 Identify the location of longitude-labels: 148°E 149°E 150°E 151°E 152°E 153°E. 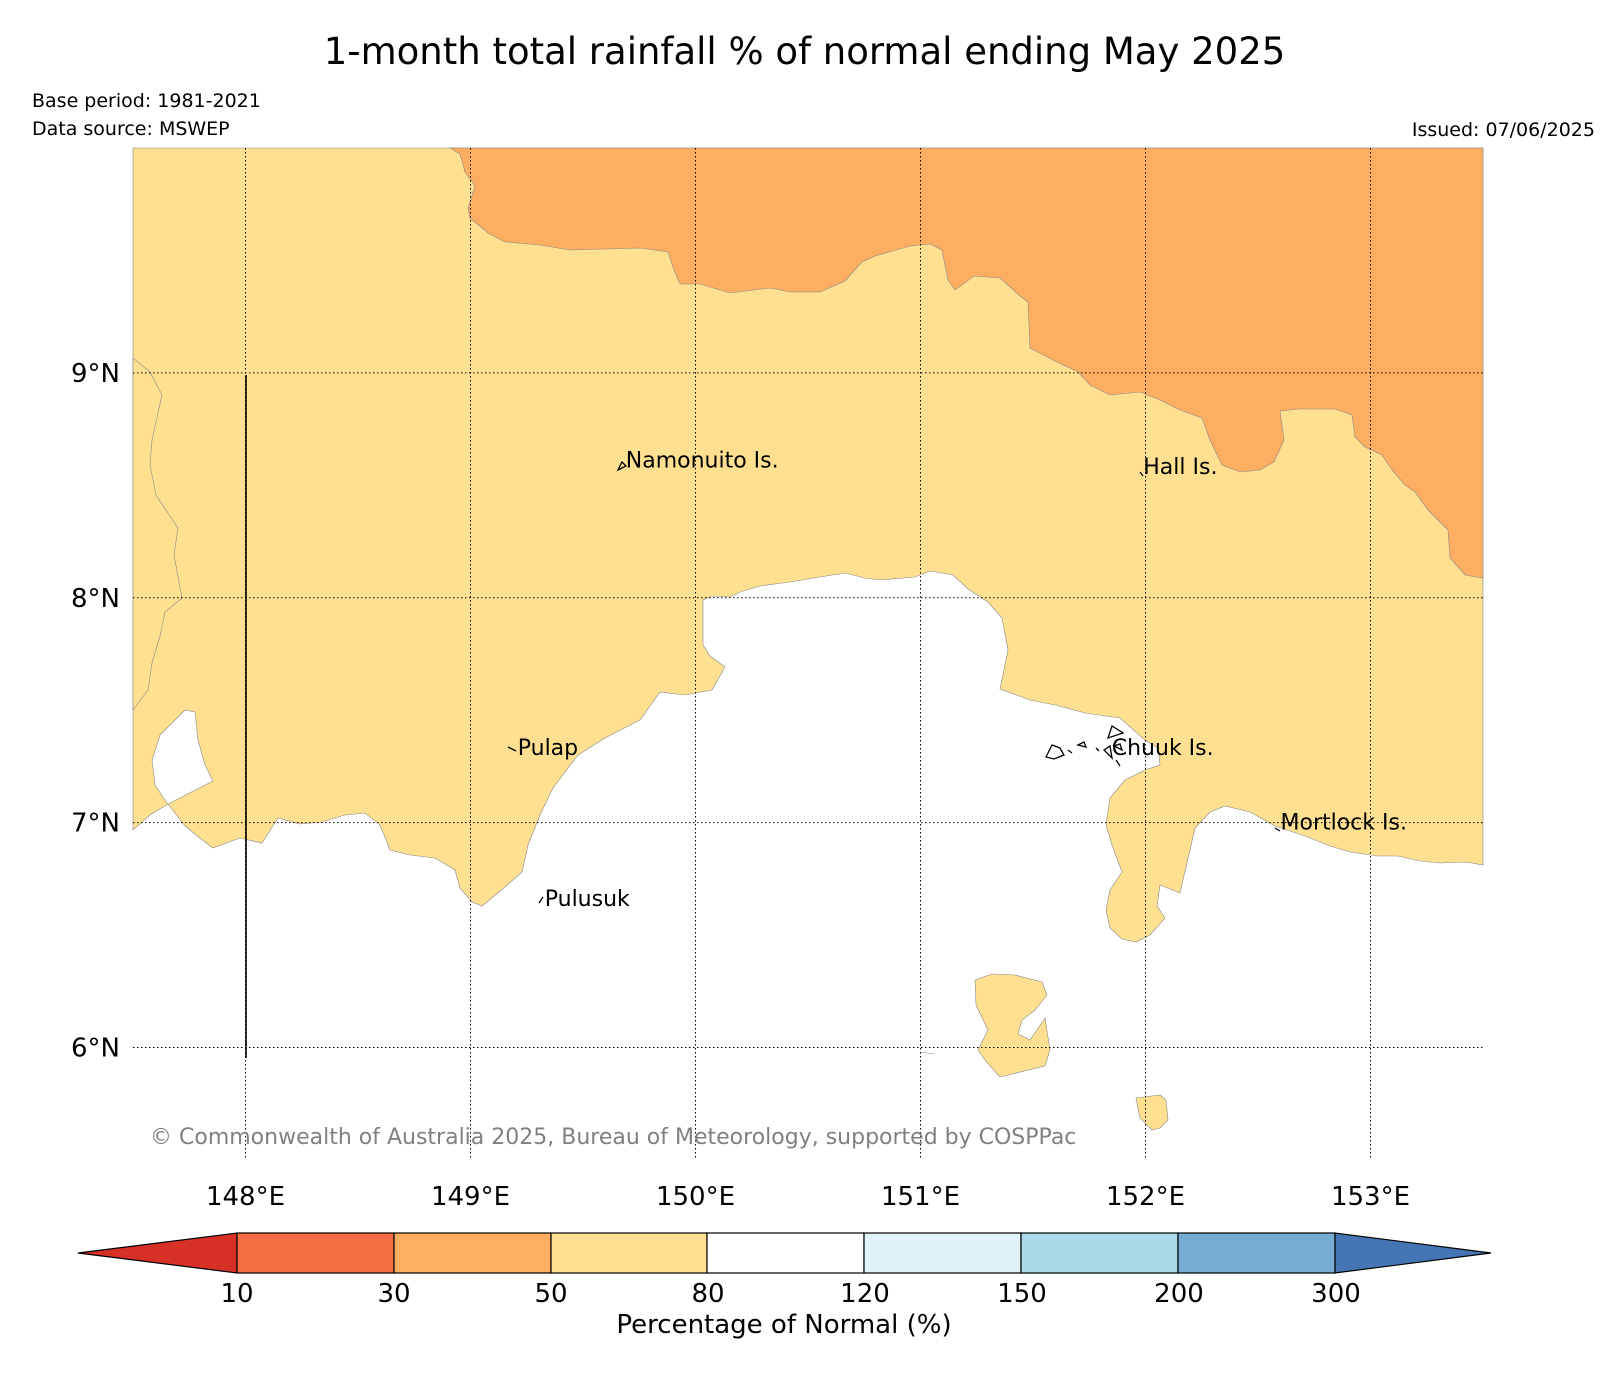
(808, 1197).